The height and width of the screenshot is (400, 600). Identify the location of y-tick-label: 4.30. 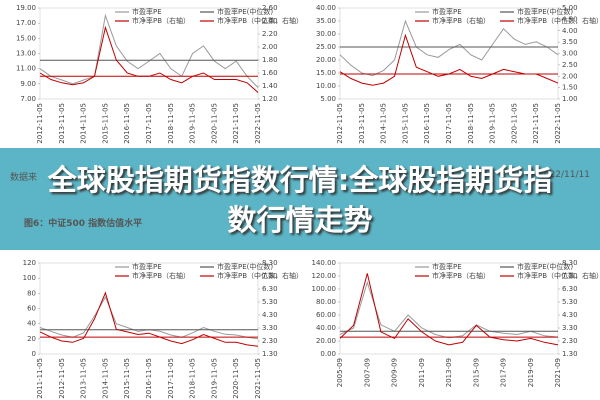
(270, 315).